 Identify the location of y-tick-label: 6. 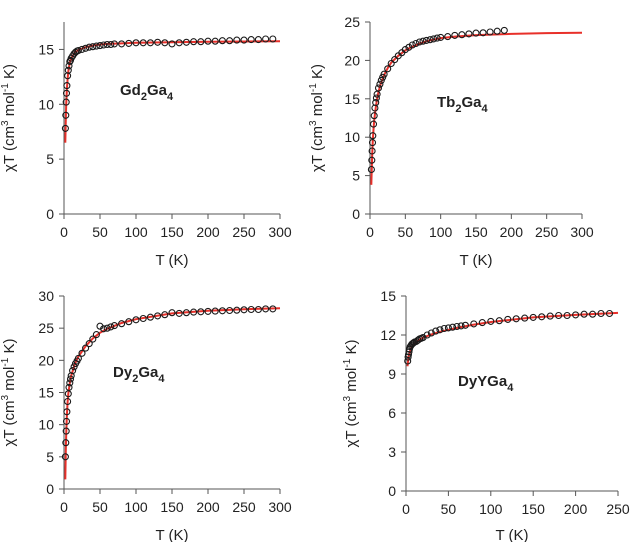
(392, 413).